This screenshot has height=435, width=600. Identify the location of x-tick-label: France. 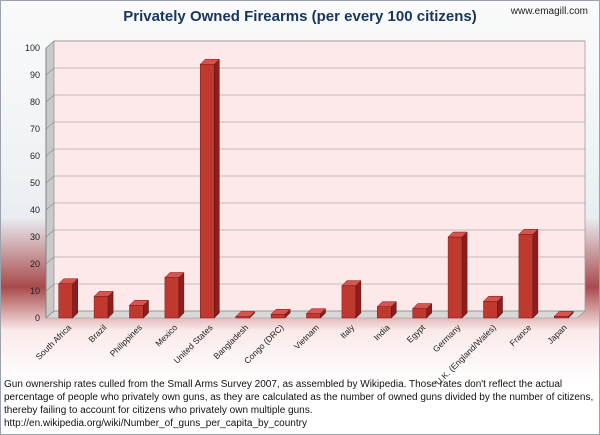
(521, 335).